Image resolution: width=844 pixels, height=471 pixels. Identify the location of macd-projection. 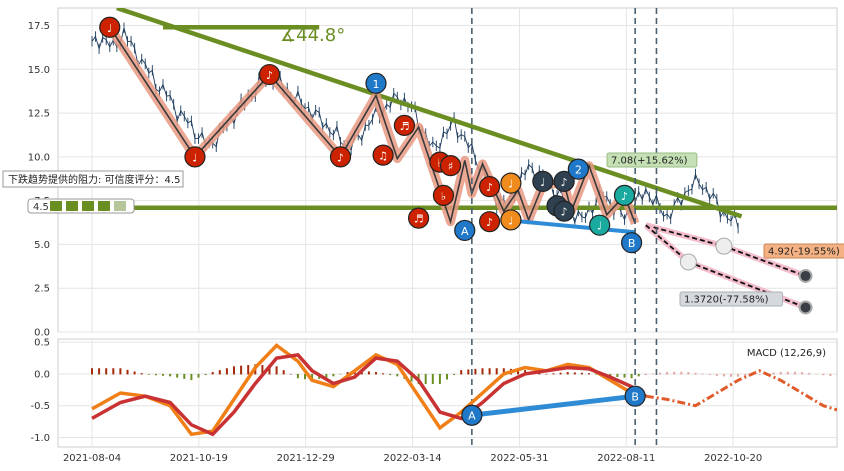
(741, 390).